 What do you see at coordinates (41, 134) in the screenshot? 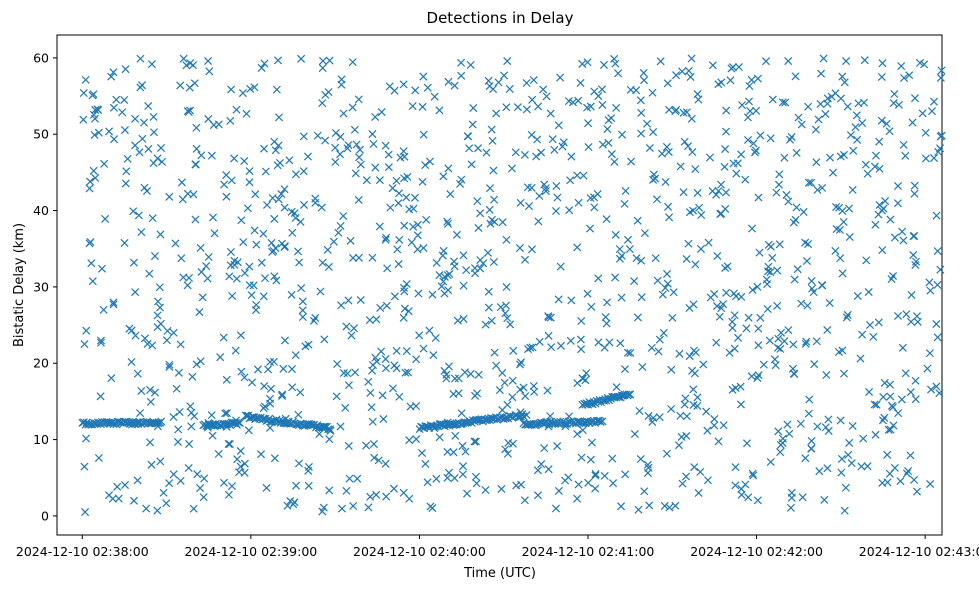
I see `y-tick-label: 50` at bounding box center [41, 134].